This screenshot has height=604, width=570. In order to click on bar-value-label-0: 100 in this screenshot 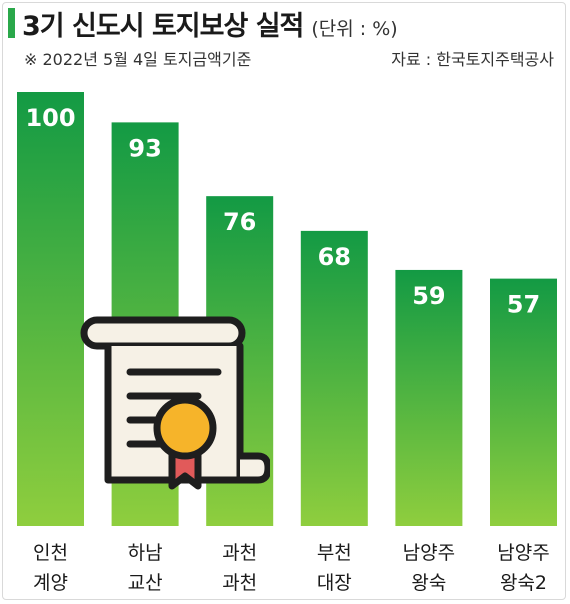, I will do `click(50, 118)`.